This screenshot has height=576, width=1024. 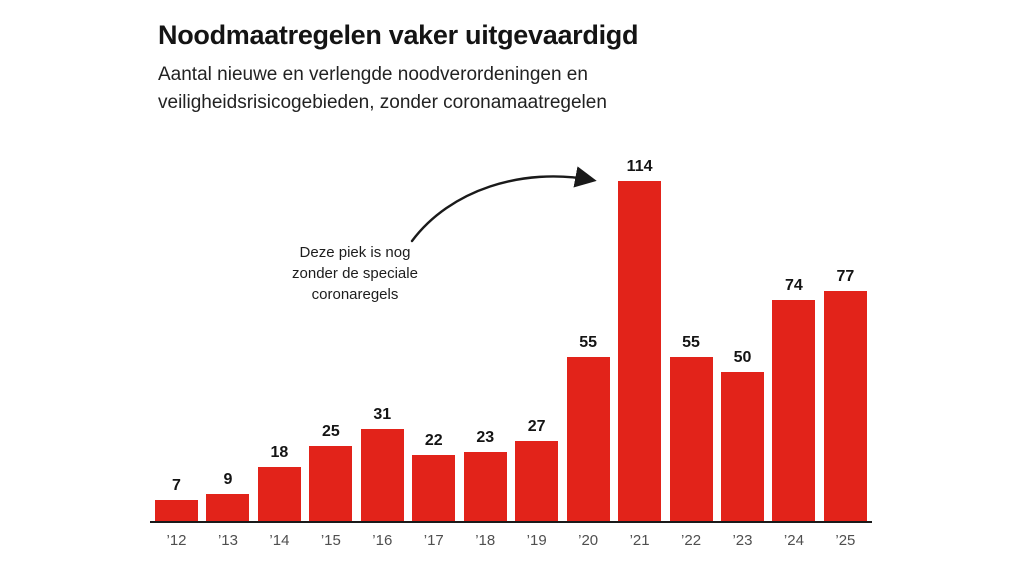 What do you see at coordinates (511, 522) in the screenshot?
I see `x-axis-baseline` at bounding box center [511, 522].